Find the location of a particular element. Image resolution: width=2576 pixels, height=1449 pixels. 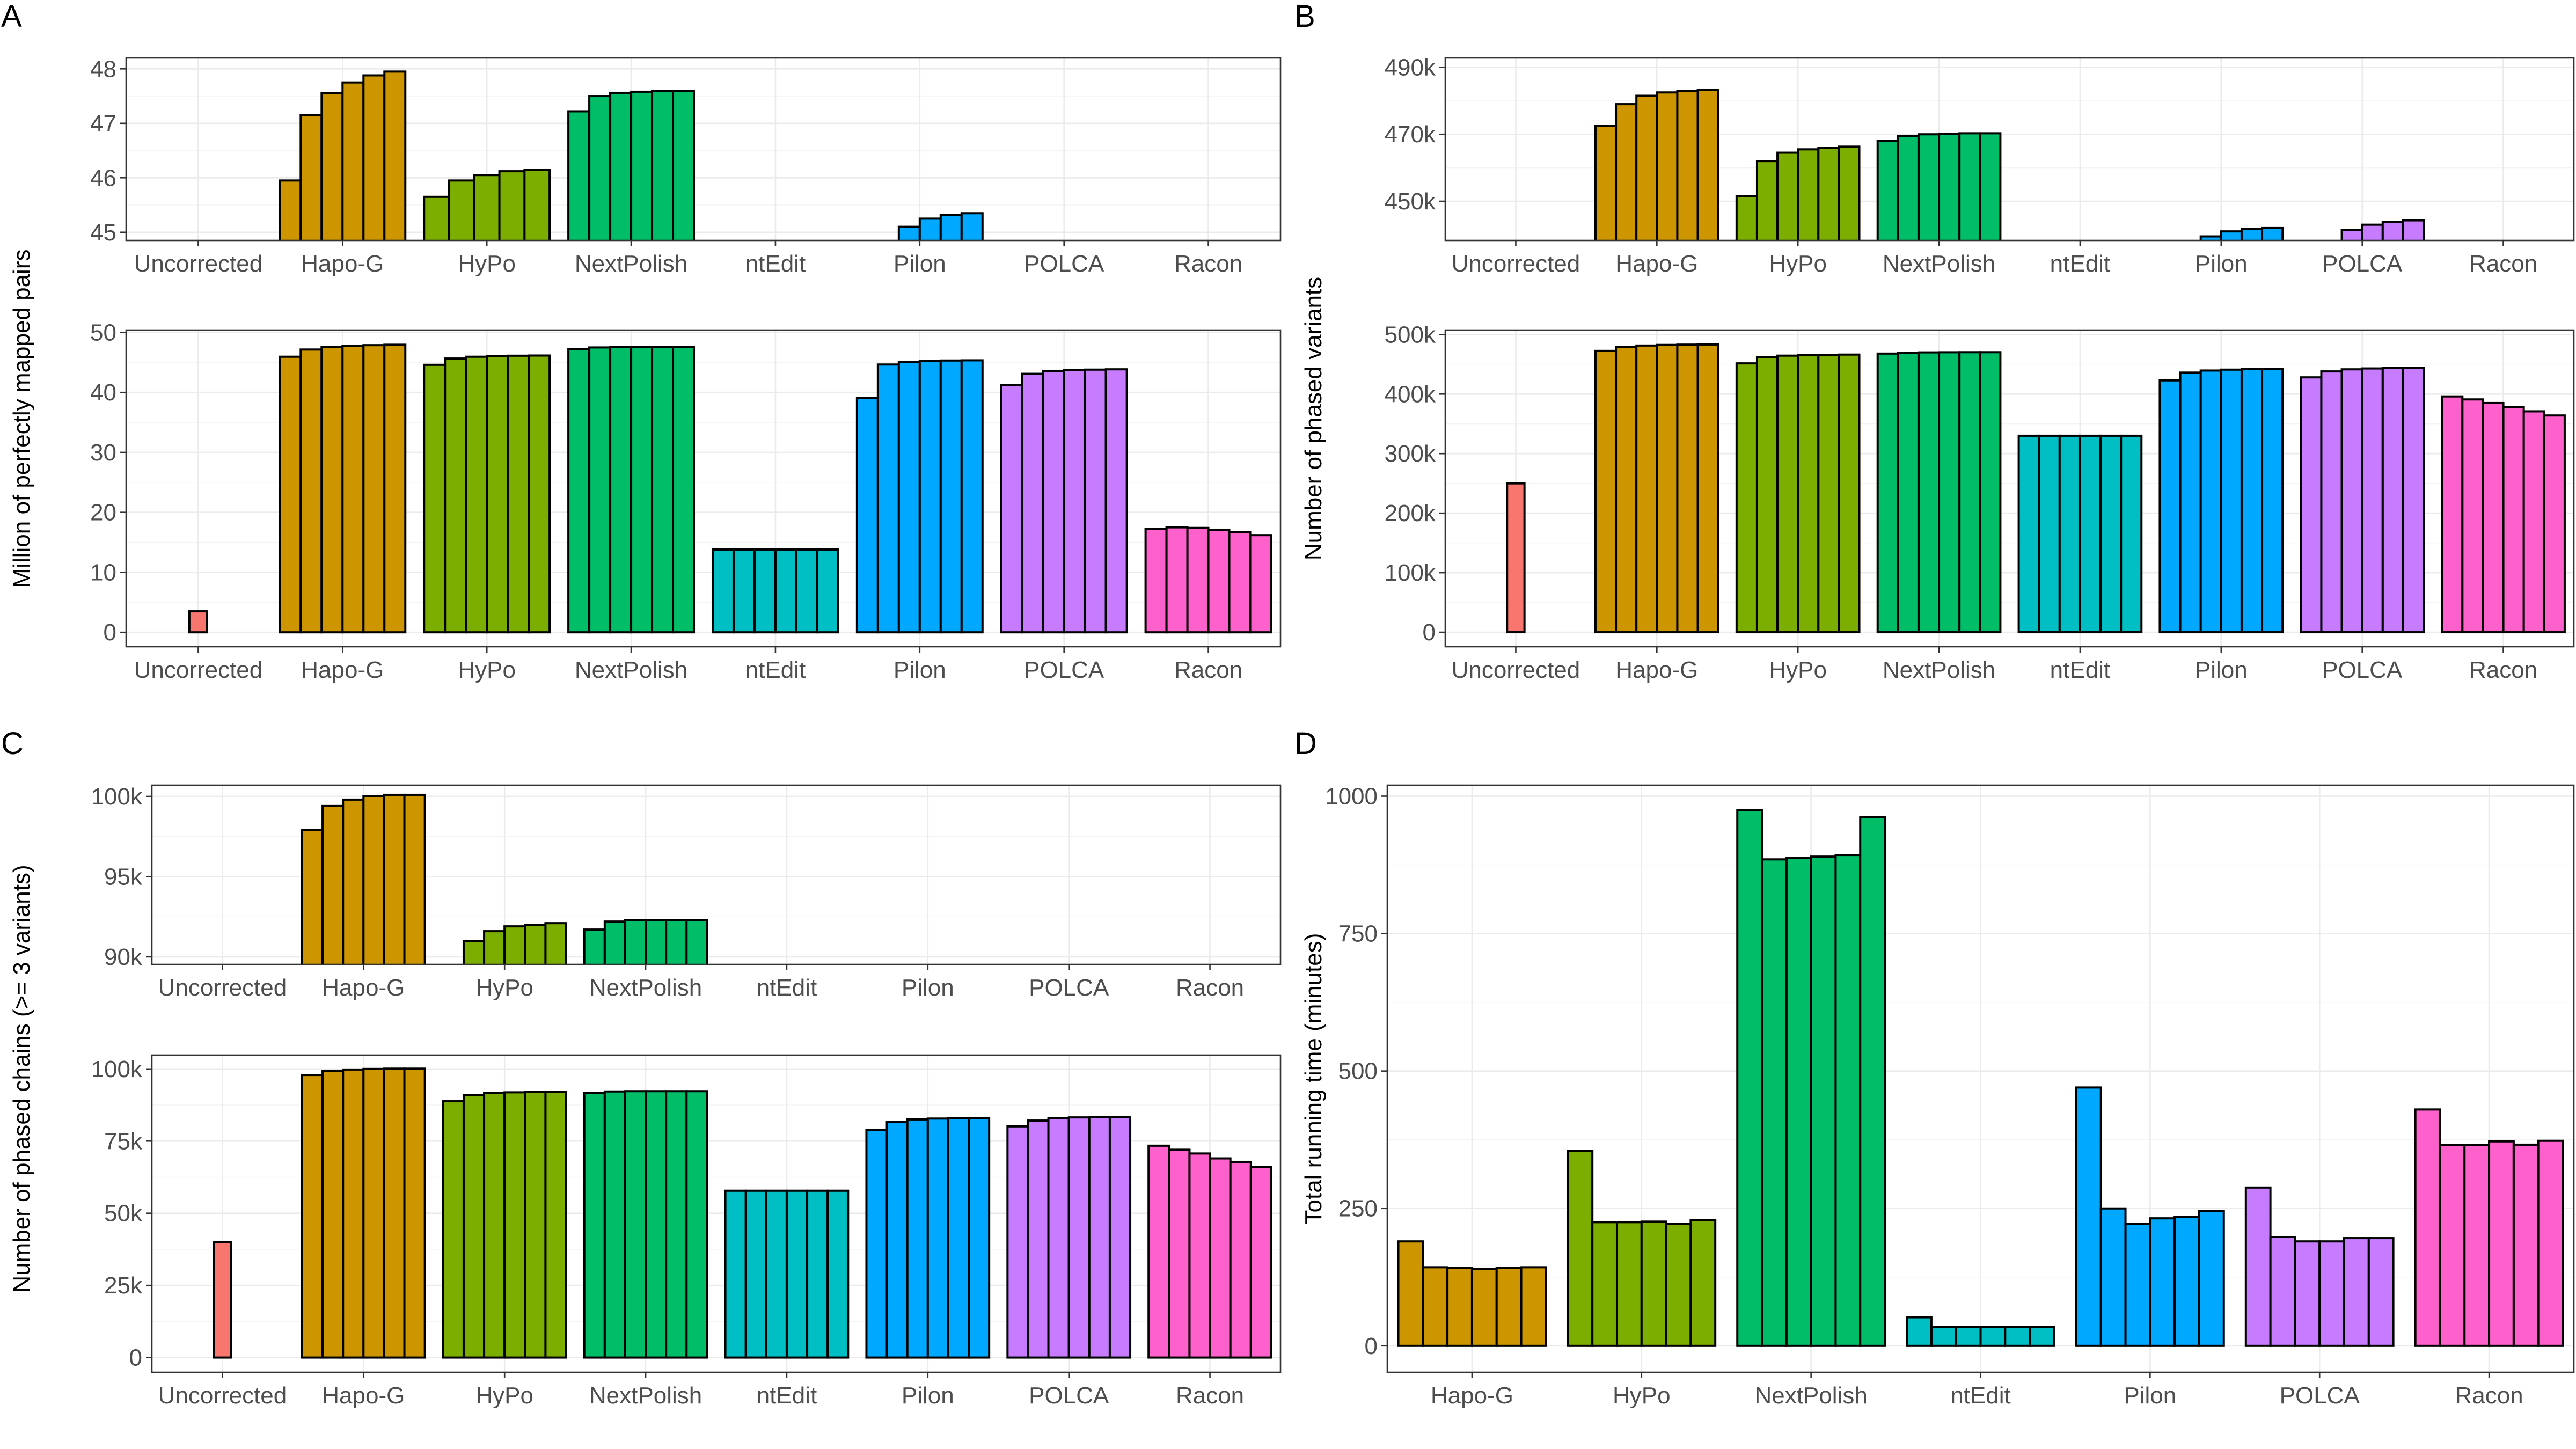

y-tick-label: 75k is located at coordinates (123, 1141).